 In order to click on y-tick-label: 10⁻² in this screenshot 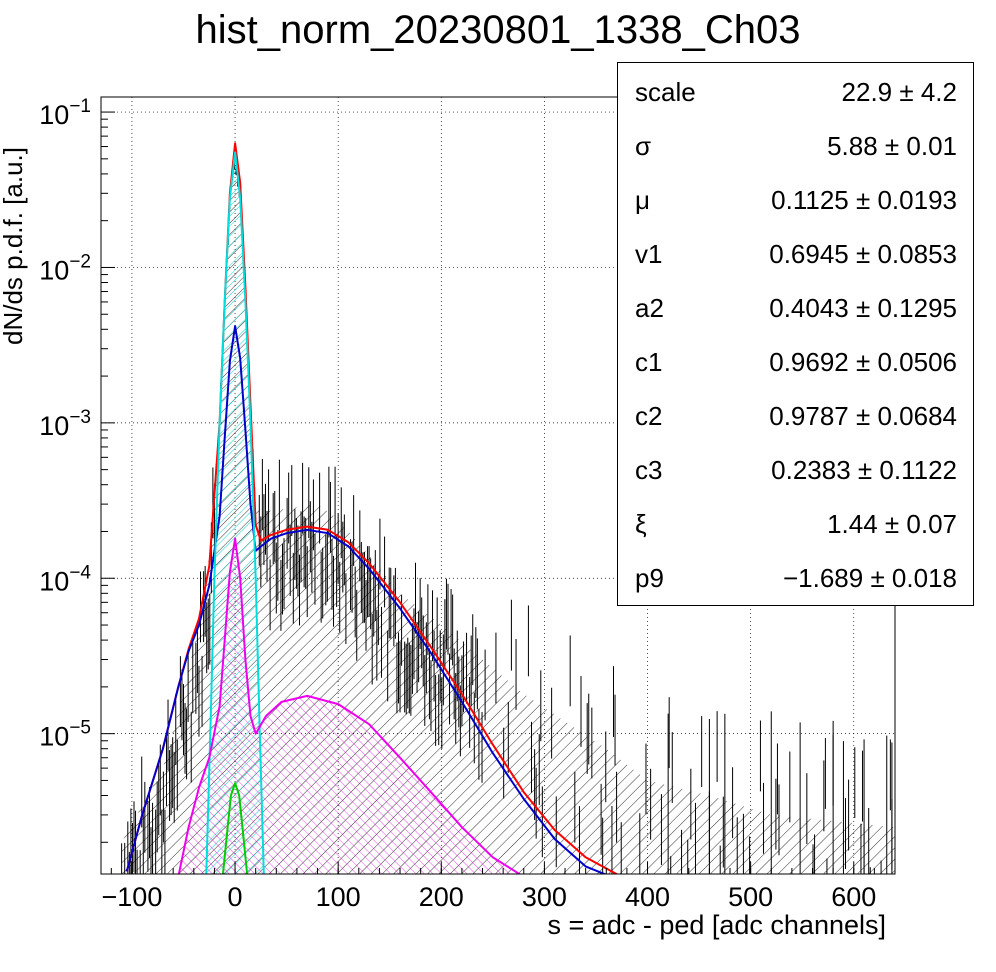, I will do `click(65, 268)`.